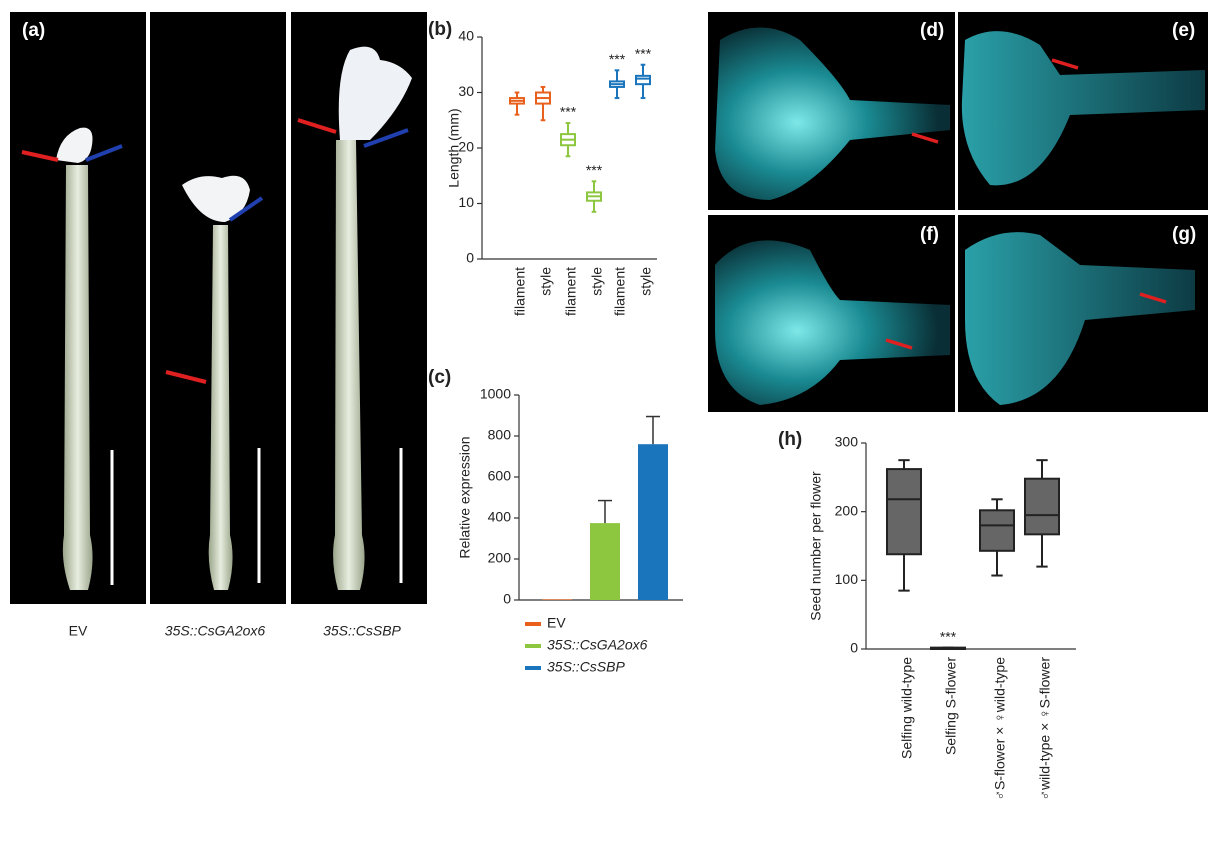 Image resolution: width=1213 pixels, height=865 pixels. I want to click on y-tick-label: 30, so click(466, 91).